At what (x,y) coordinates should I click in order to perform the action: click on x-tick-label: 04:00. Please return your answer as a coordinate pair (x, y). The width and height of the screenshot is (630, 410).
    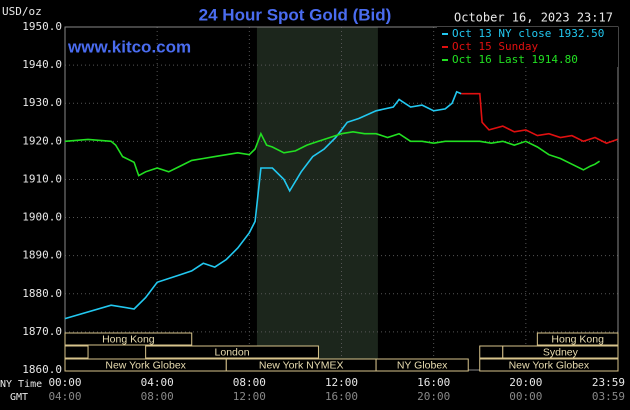
    Looking at the image, I should click on (157, 382).